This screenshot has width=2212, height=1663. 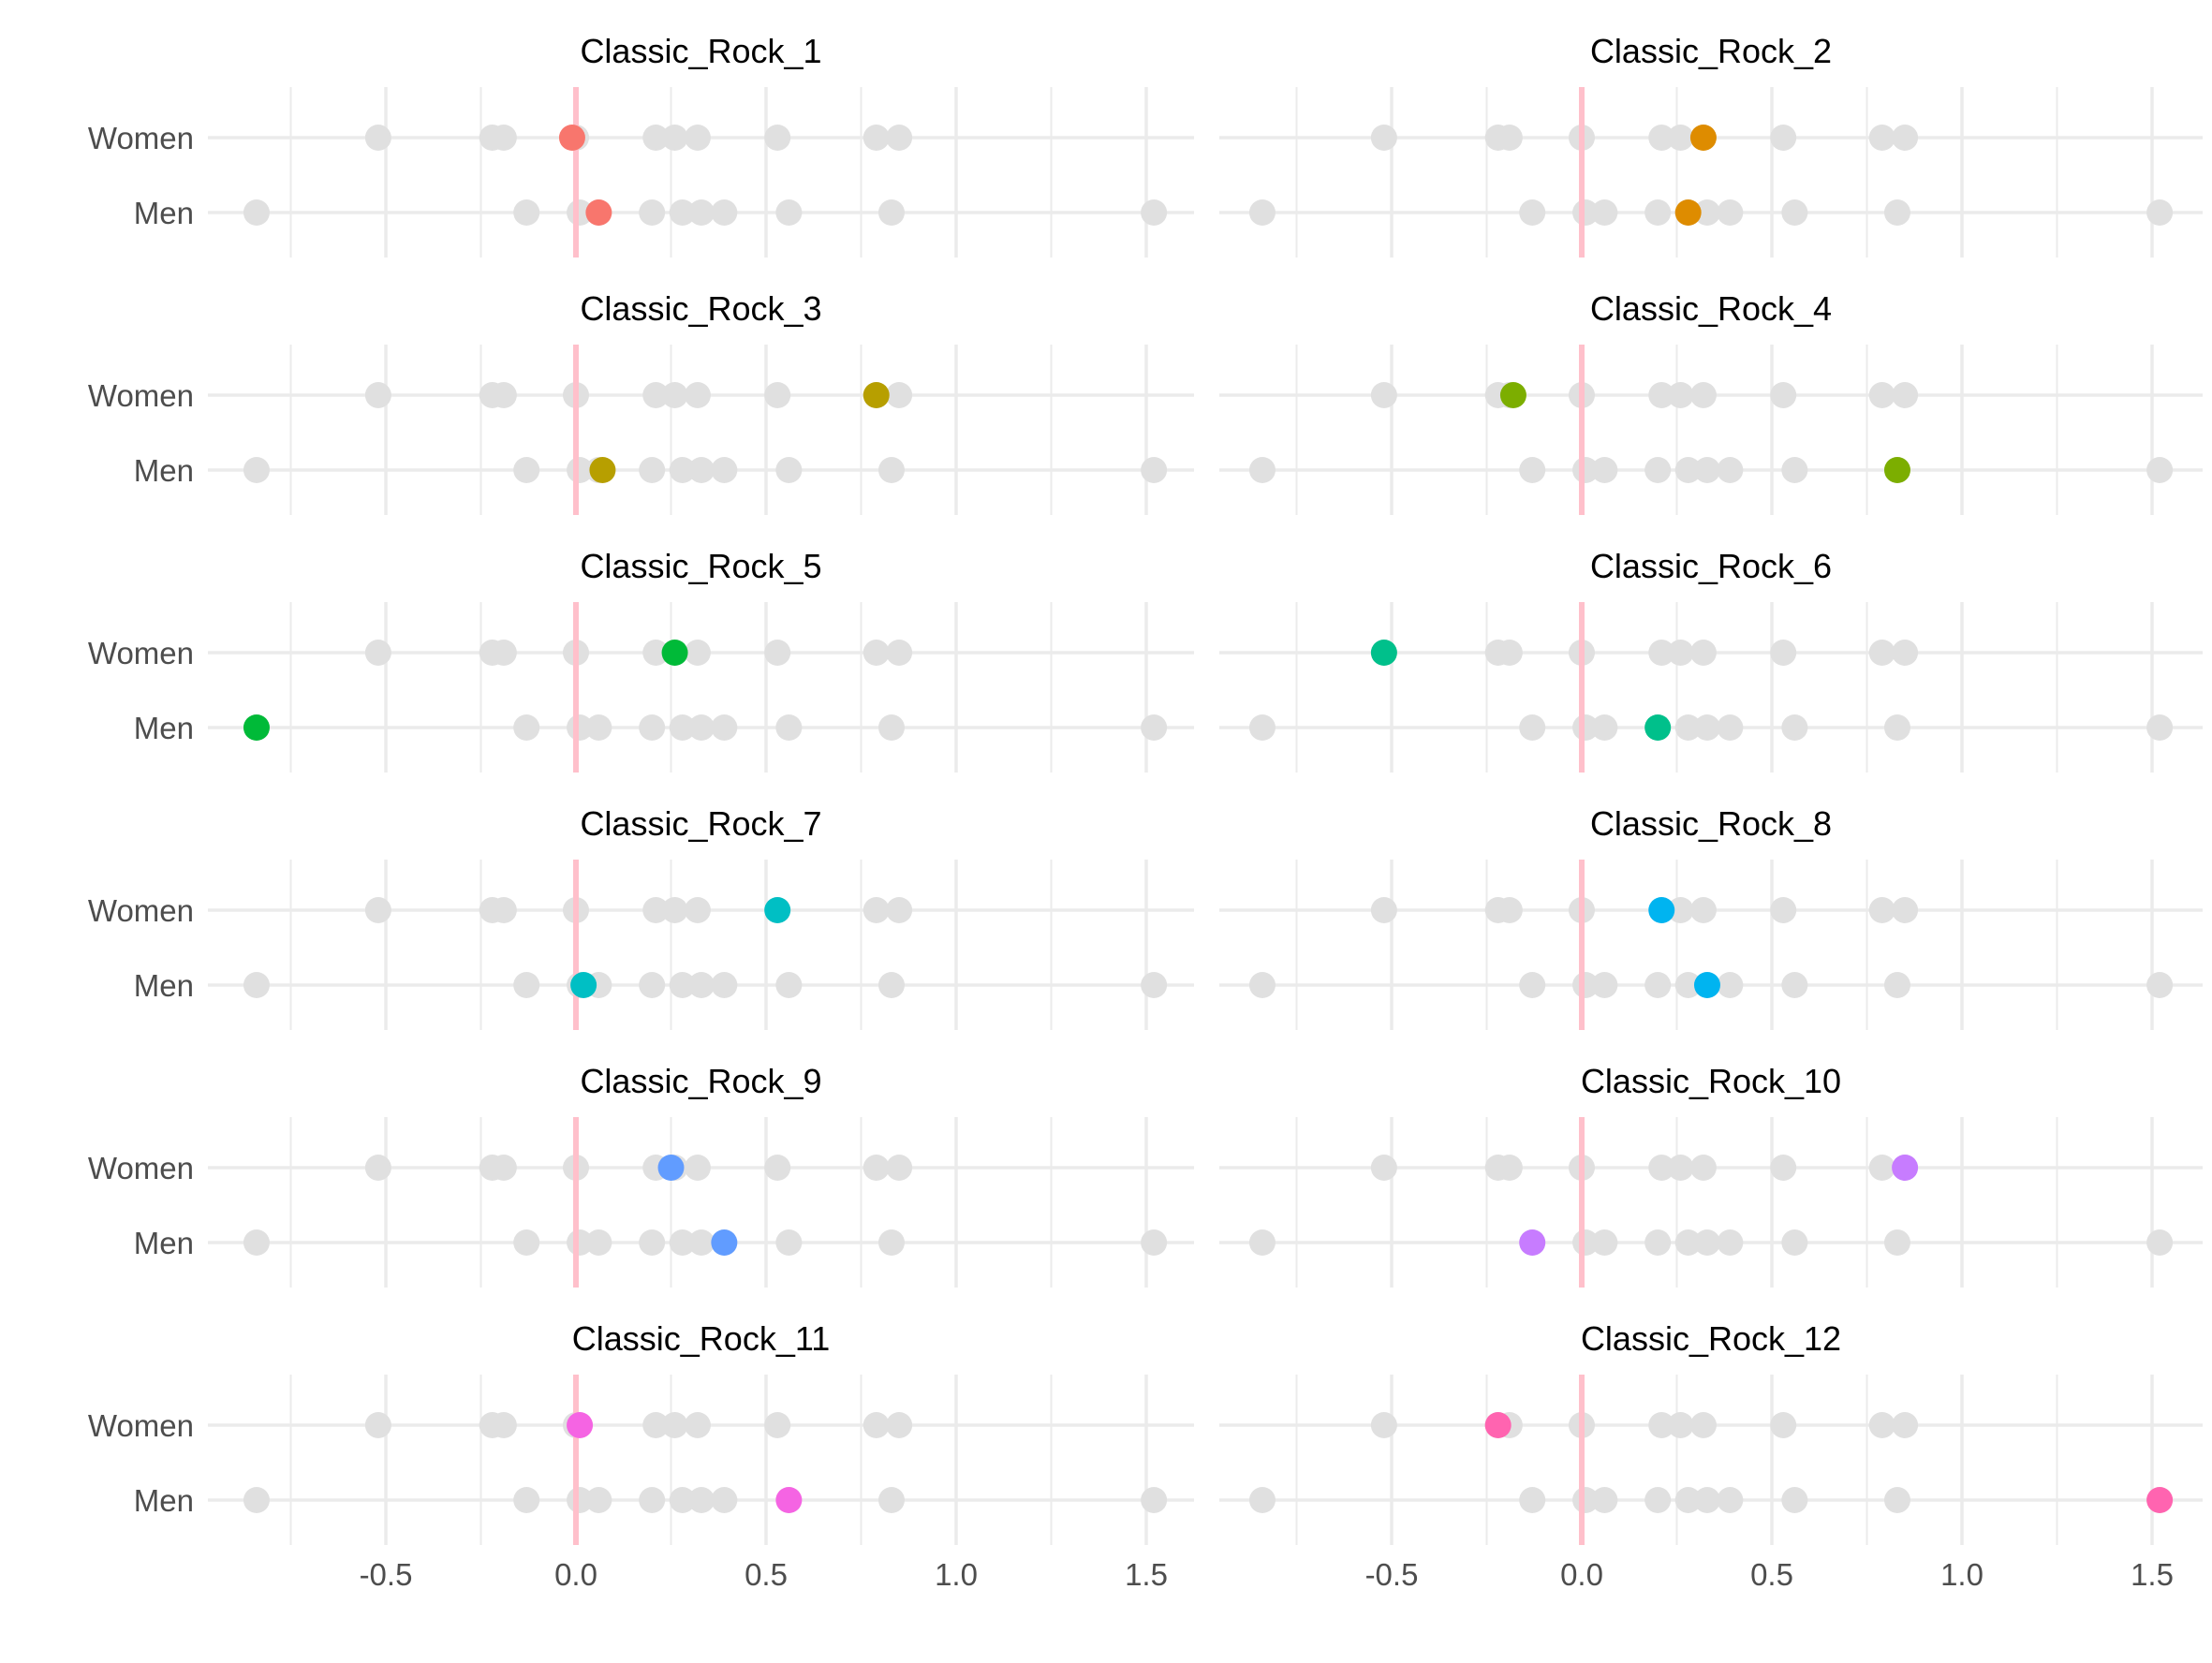 What do you see at coordinates (1711, 308) in the screenshot?
I see `panel-title: Classic_Rock_4` at bounding box center [1711, 308].